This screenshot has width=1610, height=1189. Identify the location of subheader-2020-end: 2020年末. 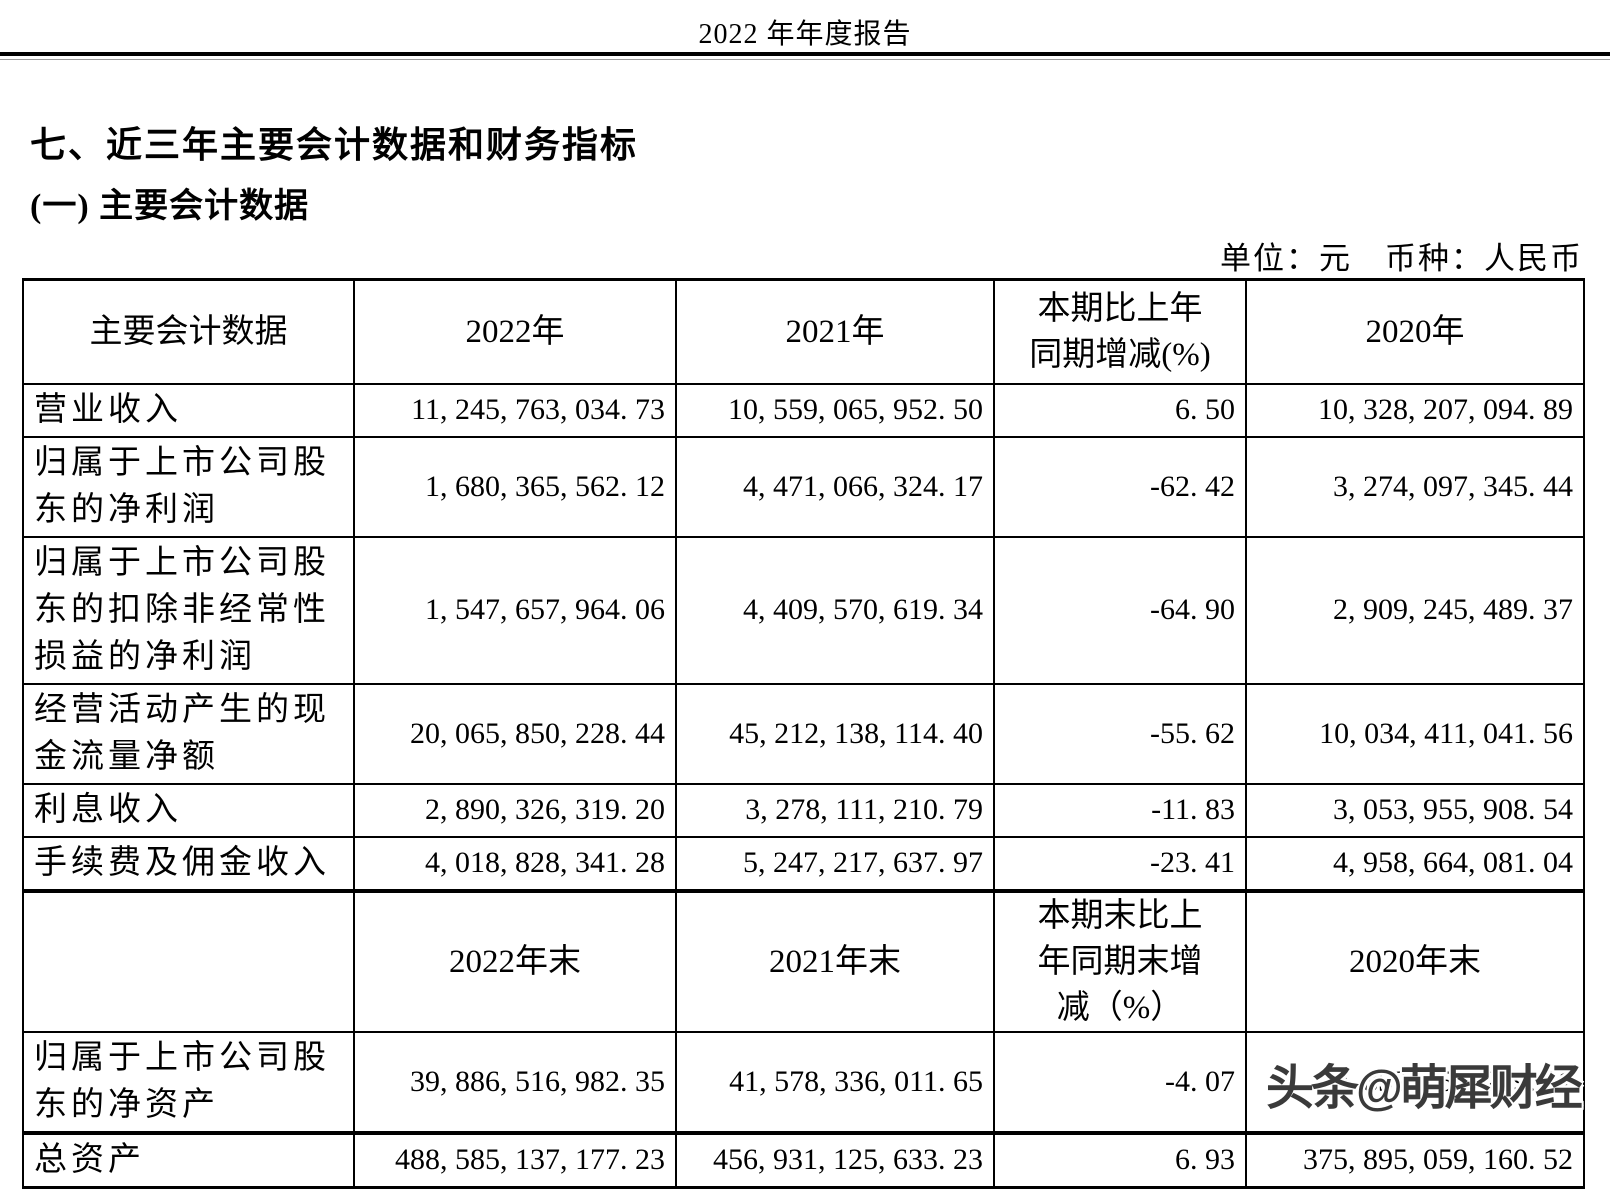
(1415, 960).